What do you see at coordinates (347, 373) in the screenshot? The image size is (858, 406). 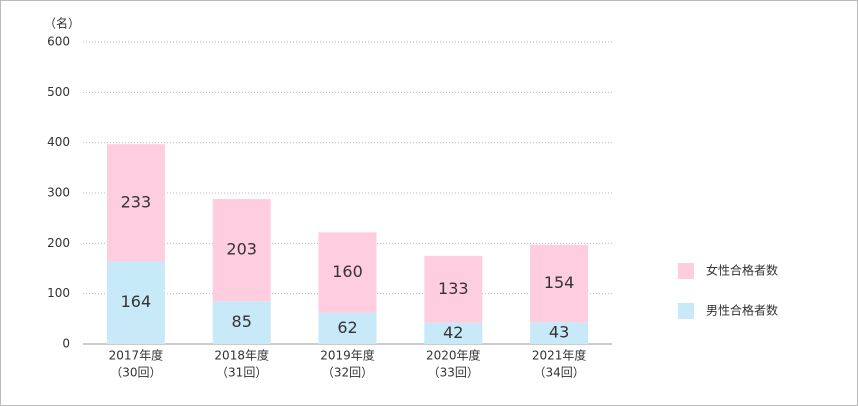 I see `x-tick-label: （32回）` at bounding box center [347, 373].